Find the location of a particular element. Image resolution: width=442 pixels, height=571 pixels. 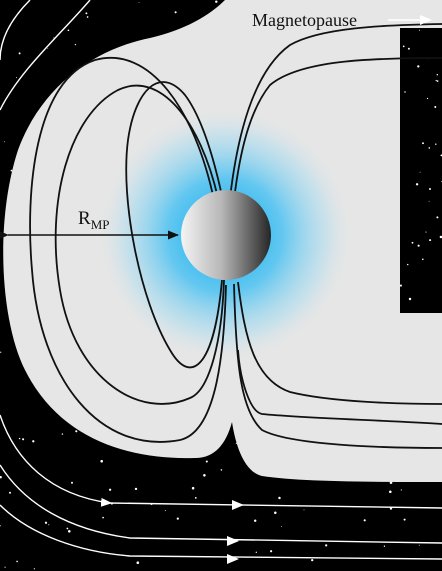

magnetopause-pointer-head is located at coordinates (426, 20).